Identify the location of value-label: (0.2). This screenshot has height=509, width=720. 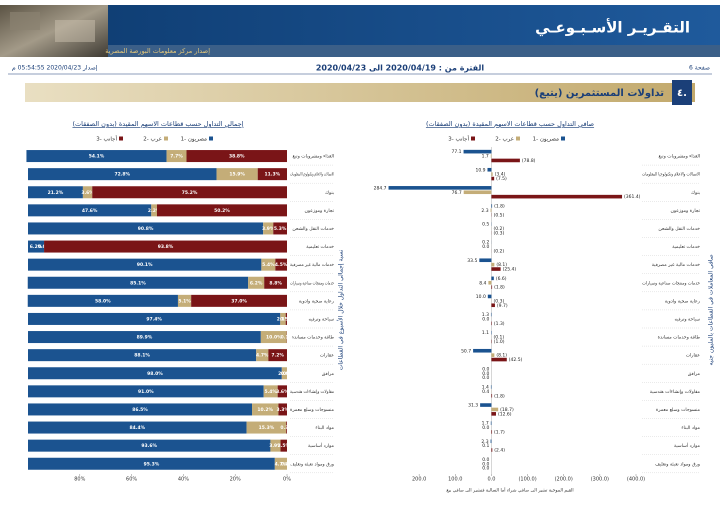
(499, 251).